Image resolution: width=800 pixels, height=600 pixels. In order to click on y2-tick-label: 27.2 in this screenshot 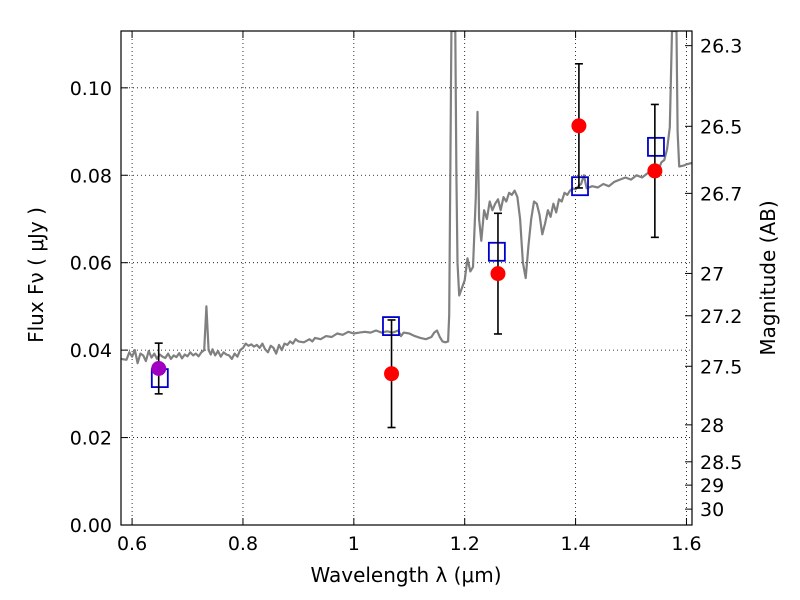, I will do `click(721, 317)`.